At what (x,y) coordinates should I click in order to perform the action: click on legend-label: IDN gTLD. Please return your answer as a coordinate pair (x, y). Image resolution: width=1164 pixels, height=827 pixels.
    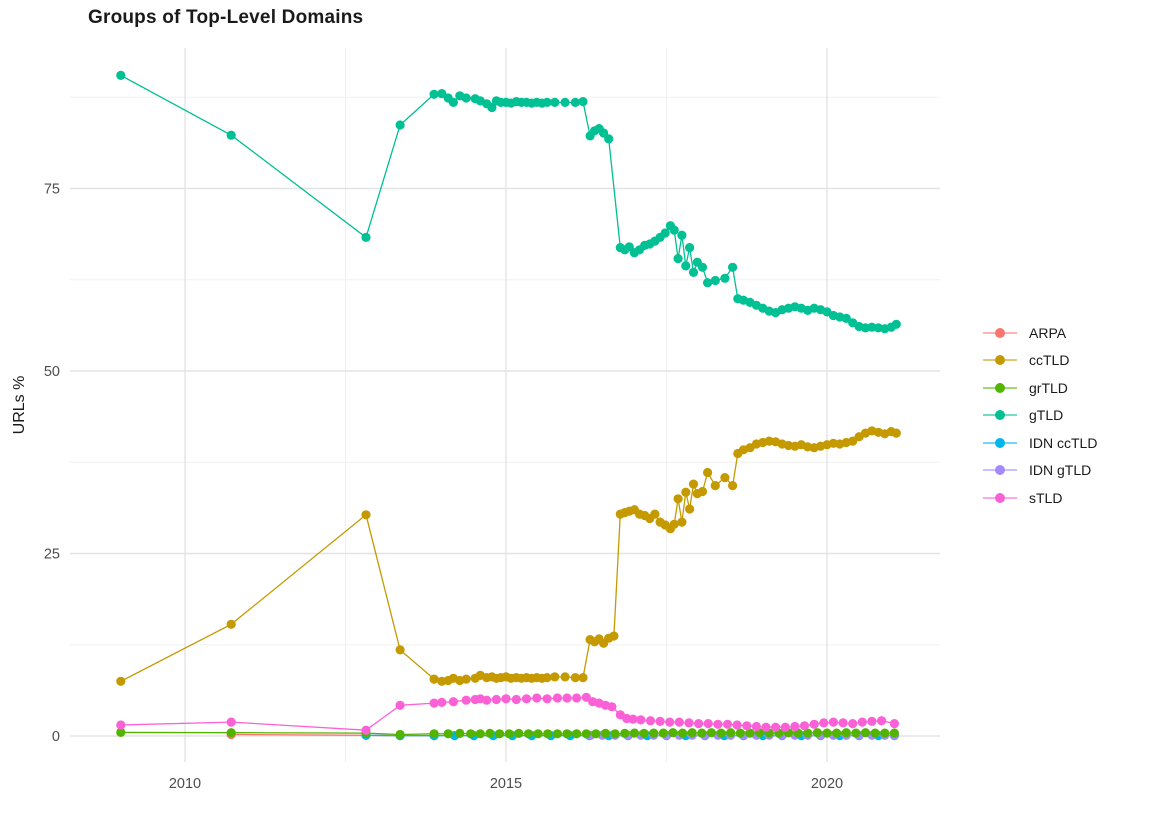
    Looking at the image, I should click on (1060, 470).